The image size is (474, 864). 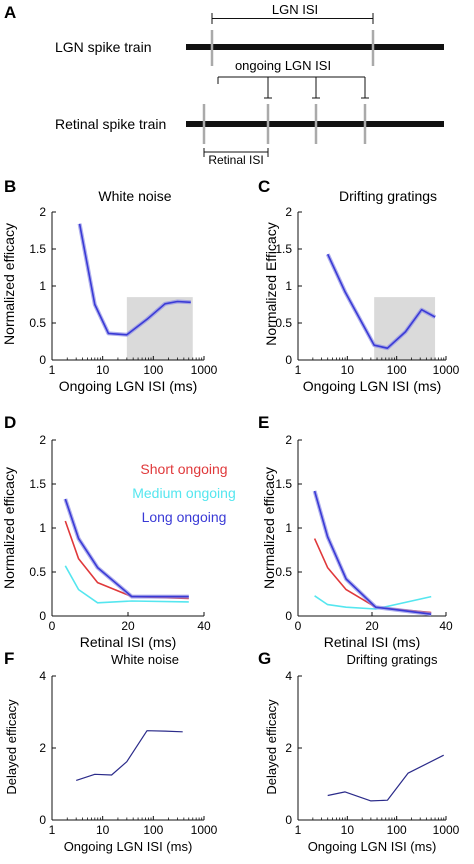 I want to click on lgn-train-label: LGN spike train, so click(x=103, y=47).